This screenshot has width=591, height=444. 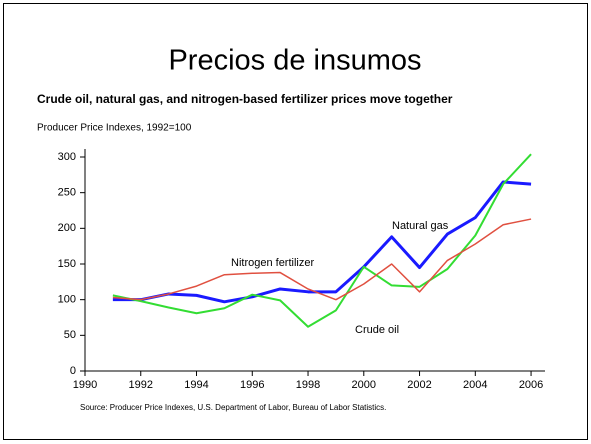 I want to click on x-tick-label: 1992, so click(x=141, y=385).